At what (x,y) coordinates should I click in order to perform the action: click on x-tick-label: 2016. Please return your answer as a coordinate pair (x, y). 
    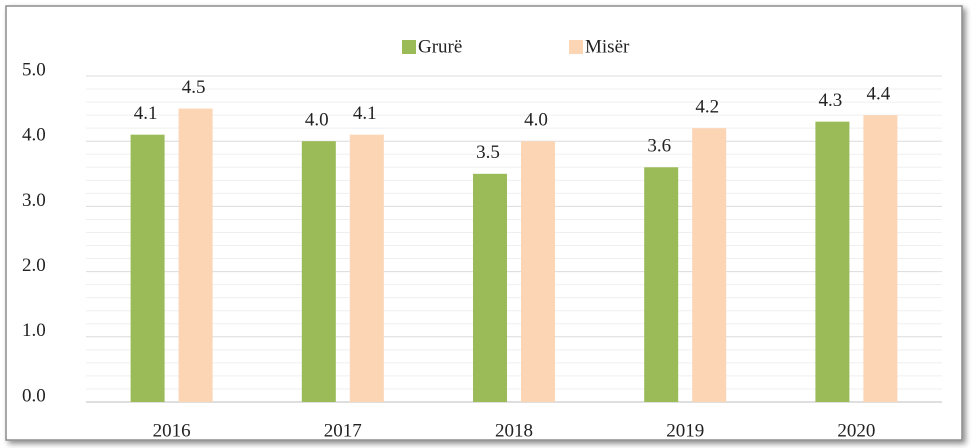
    Looking at the image, I should click on (172, 430).